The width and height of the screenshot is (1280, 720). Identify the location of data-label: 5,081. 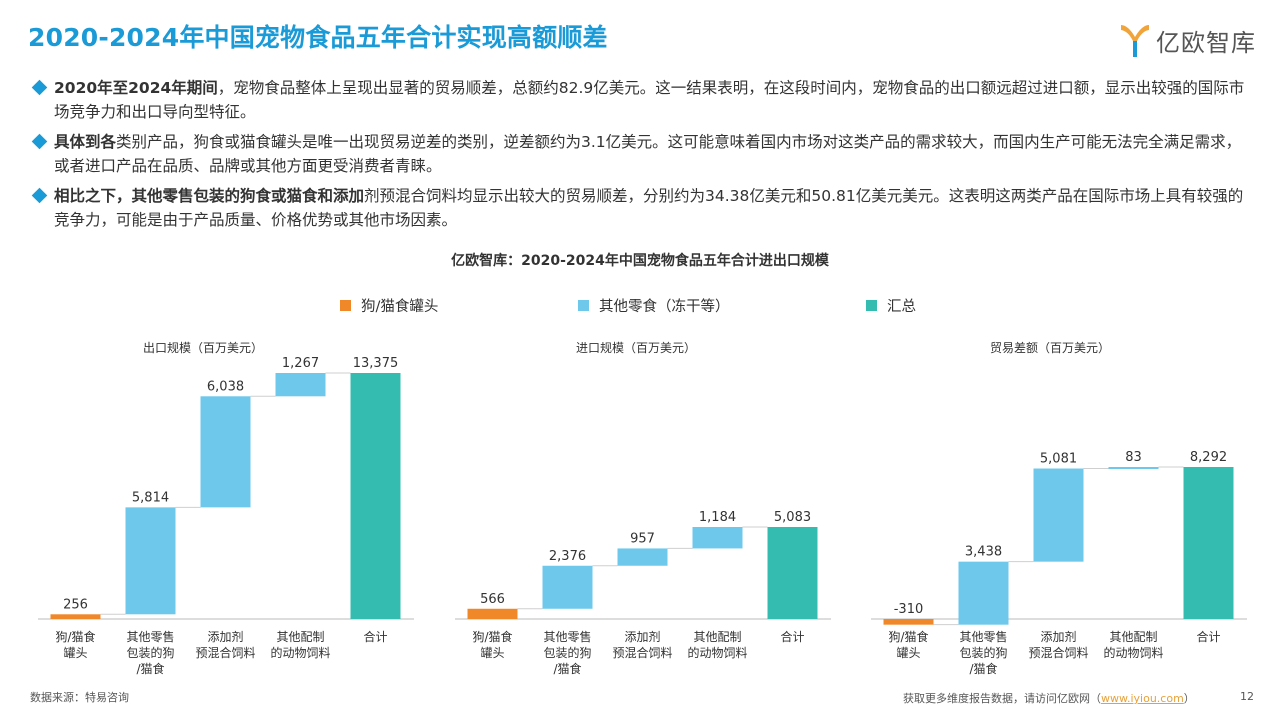
(1058, 459).